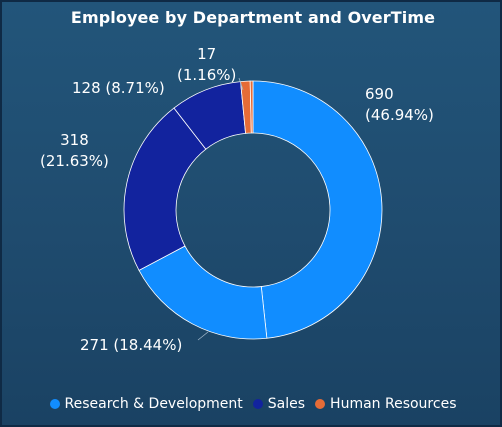 Image resolution: width=502 pixels, height=427 pixels. I want to click on data-label-line: 17, so click(207, 54).